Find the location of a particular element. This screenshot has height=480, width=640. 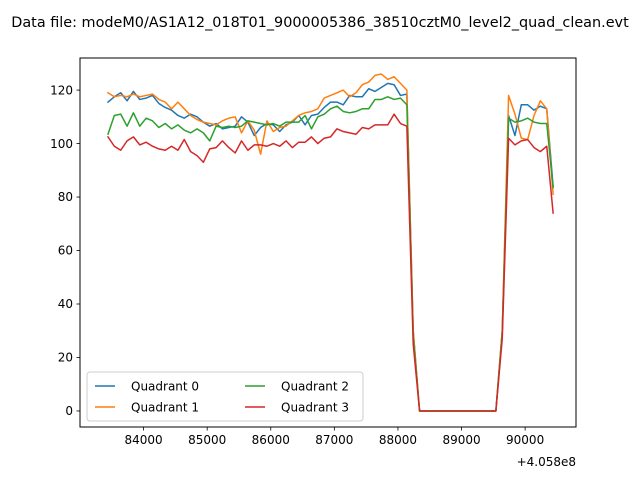

y-tick-label: 0 is located at coordinates (69, 411).